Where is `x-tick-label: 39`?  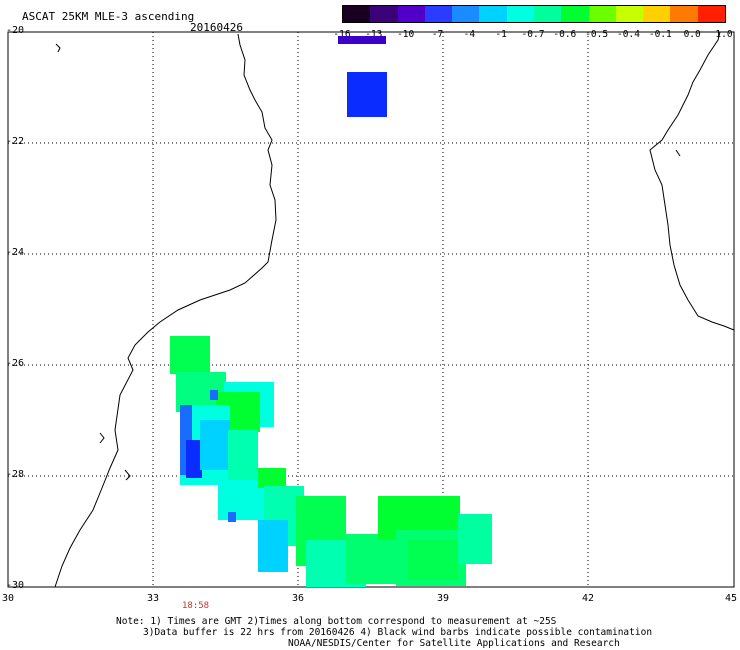
x-tick-label: 39 is located at coordinates (443, 598).